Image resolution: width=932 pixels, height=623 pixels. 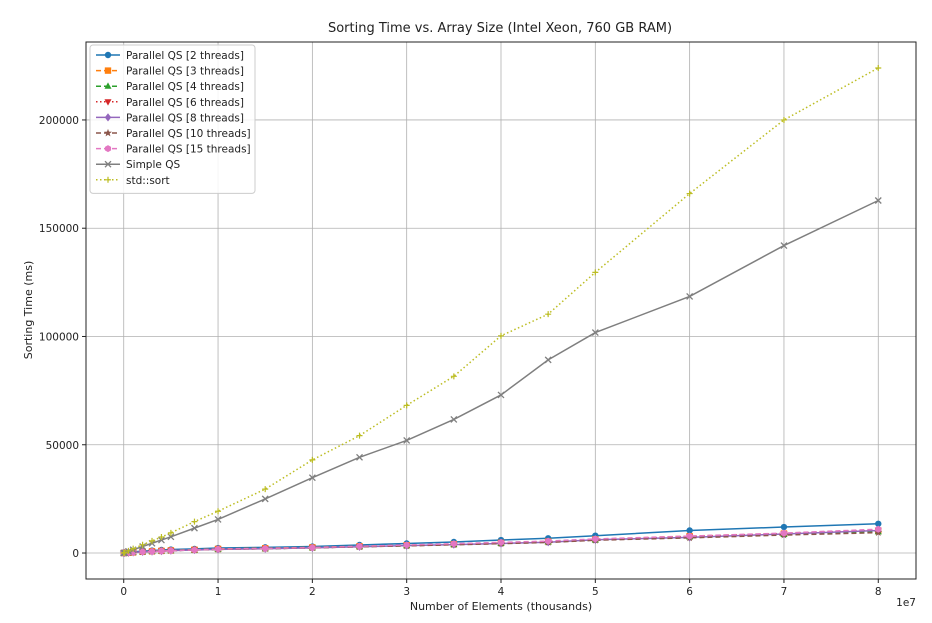 I want to click on x-tick-label: 8, so click(x=878, y=592).